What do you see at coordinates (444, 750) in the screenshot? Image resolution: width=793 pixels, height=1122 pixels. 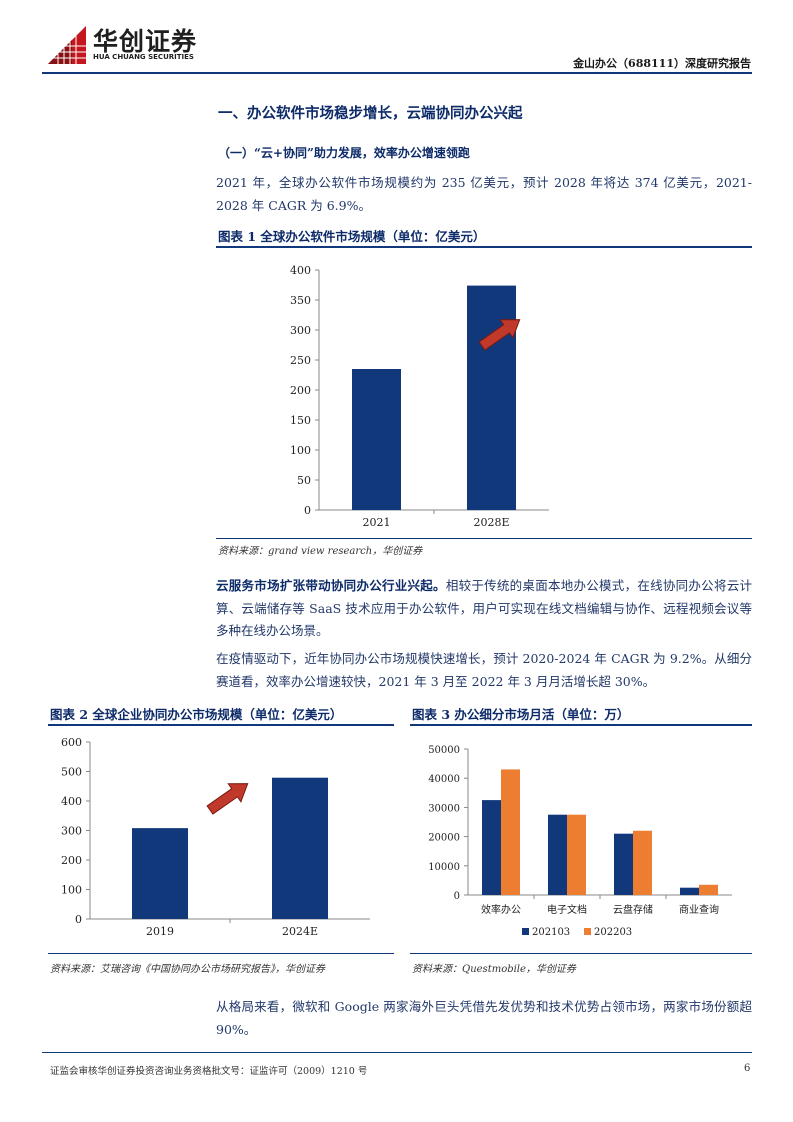 I see `y-tick-label: 50000` at bounding box center [444, 750].